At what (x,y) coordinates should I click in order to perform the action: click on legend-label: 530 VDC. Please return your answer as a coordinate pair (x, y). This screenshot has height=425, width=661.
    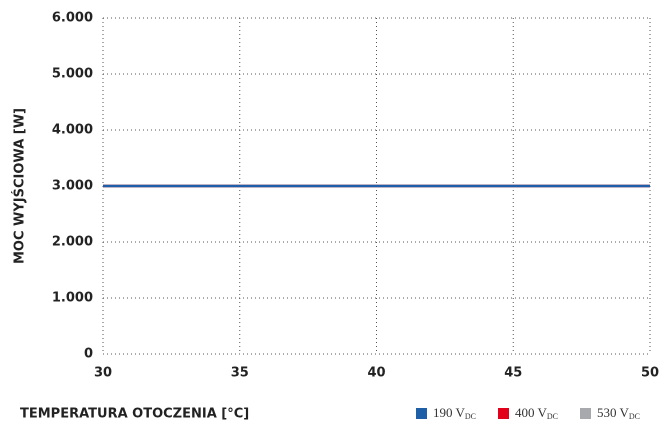
    Looking at the image, I should click on (618, 413).